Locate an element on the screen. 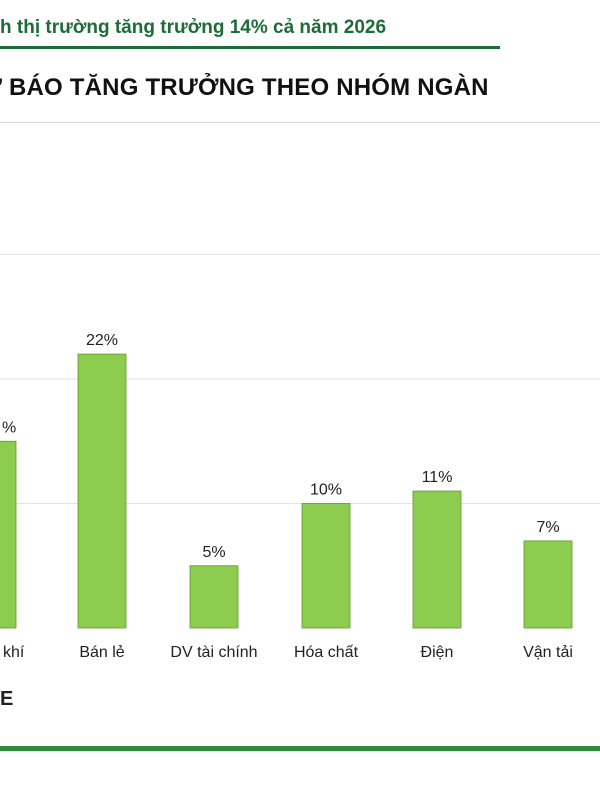  footer-accent-bar is located at coordinates (300, 748).